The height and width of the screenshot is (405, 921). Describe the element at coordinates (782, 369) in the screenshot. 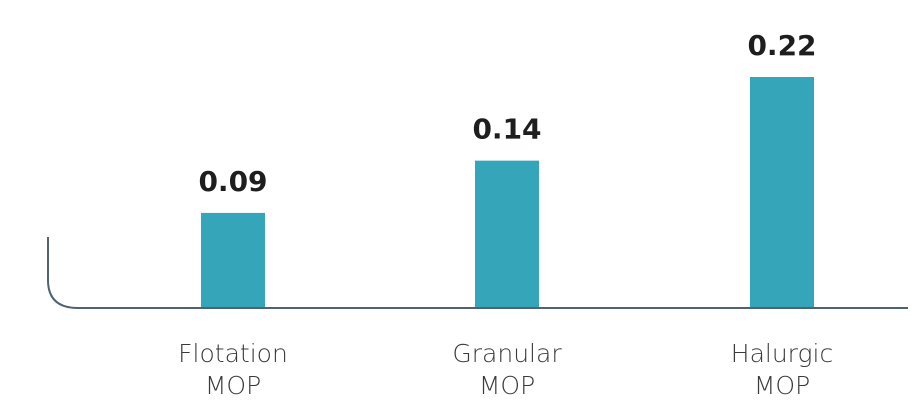

I see `category-label: Halurgic MOP` at that location.